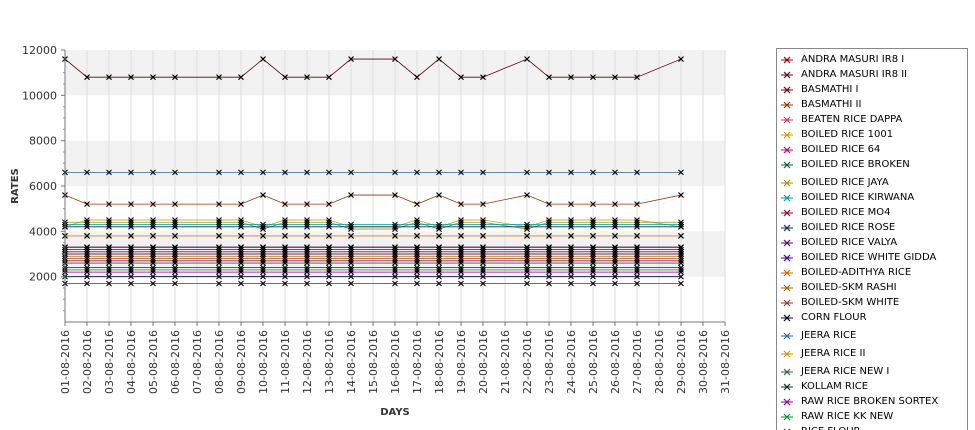 The width and height of the screenshot is (975, 430). I want to click on x-tick-label: 21-08-2016, so click(505, 362).